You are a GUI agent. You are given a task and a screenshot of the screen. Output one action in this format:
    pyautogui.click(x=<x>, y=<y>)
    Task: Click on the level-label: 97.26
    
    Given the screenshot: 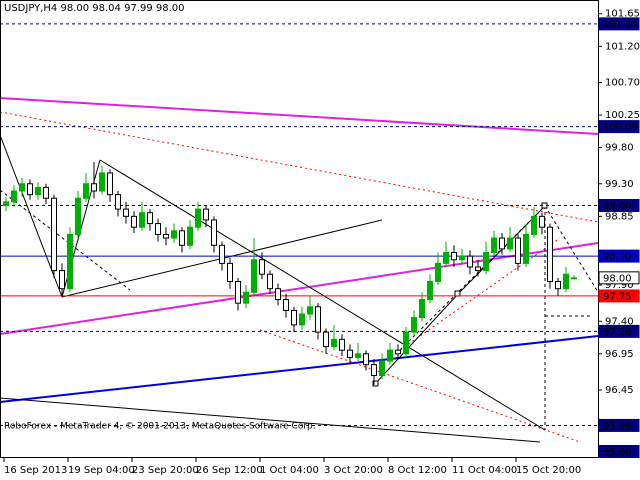 What is the action you would take?
    pyautogui.click(x=617, y=332)
    